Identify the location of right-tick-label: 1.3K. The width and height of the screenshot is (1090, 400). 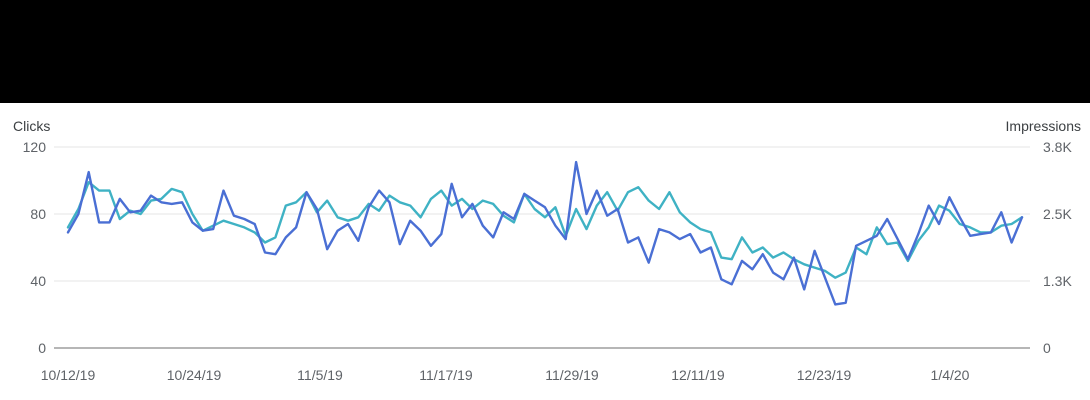
(1057, 281).